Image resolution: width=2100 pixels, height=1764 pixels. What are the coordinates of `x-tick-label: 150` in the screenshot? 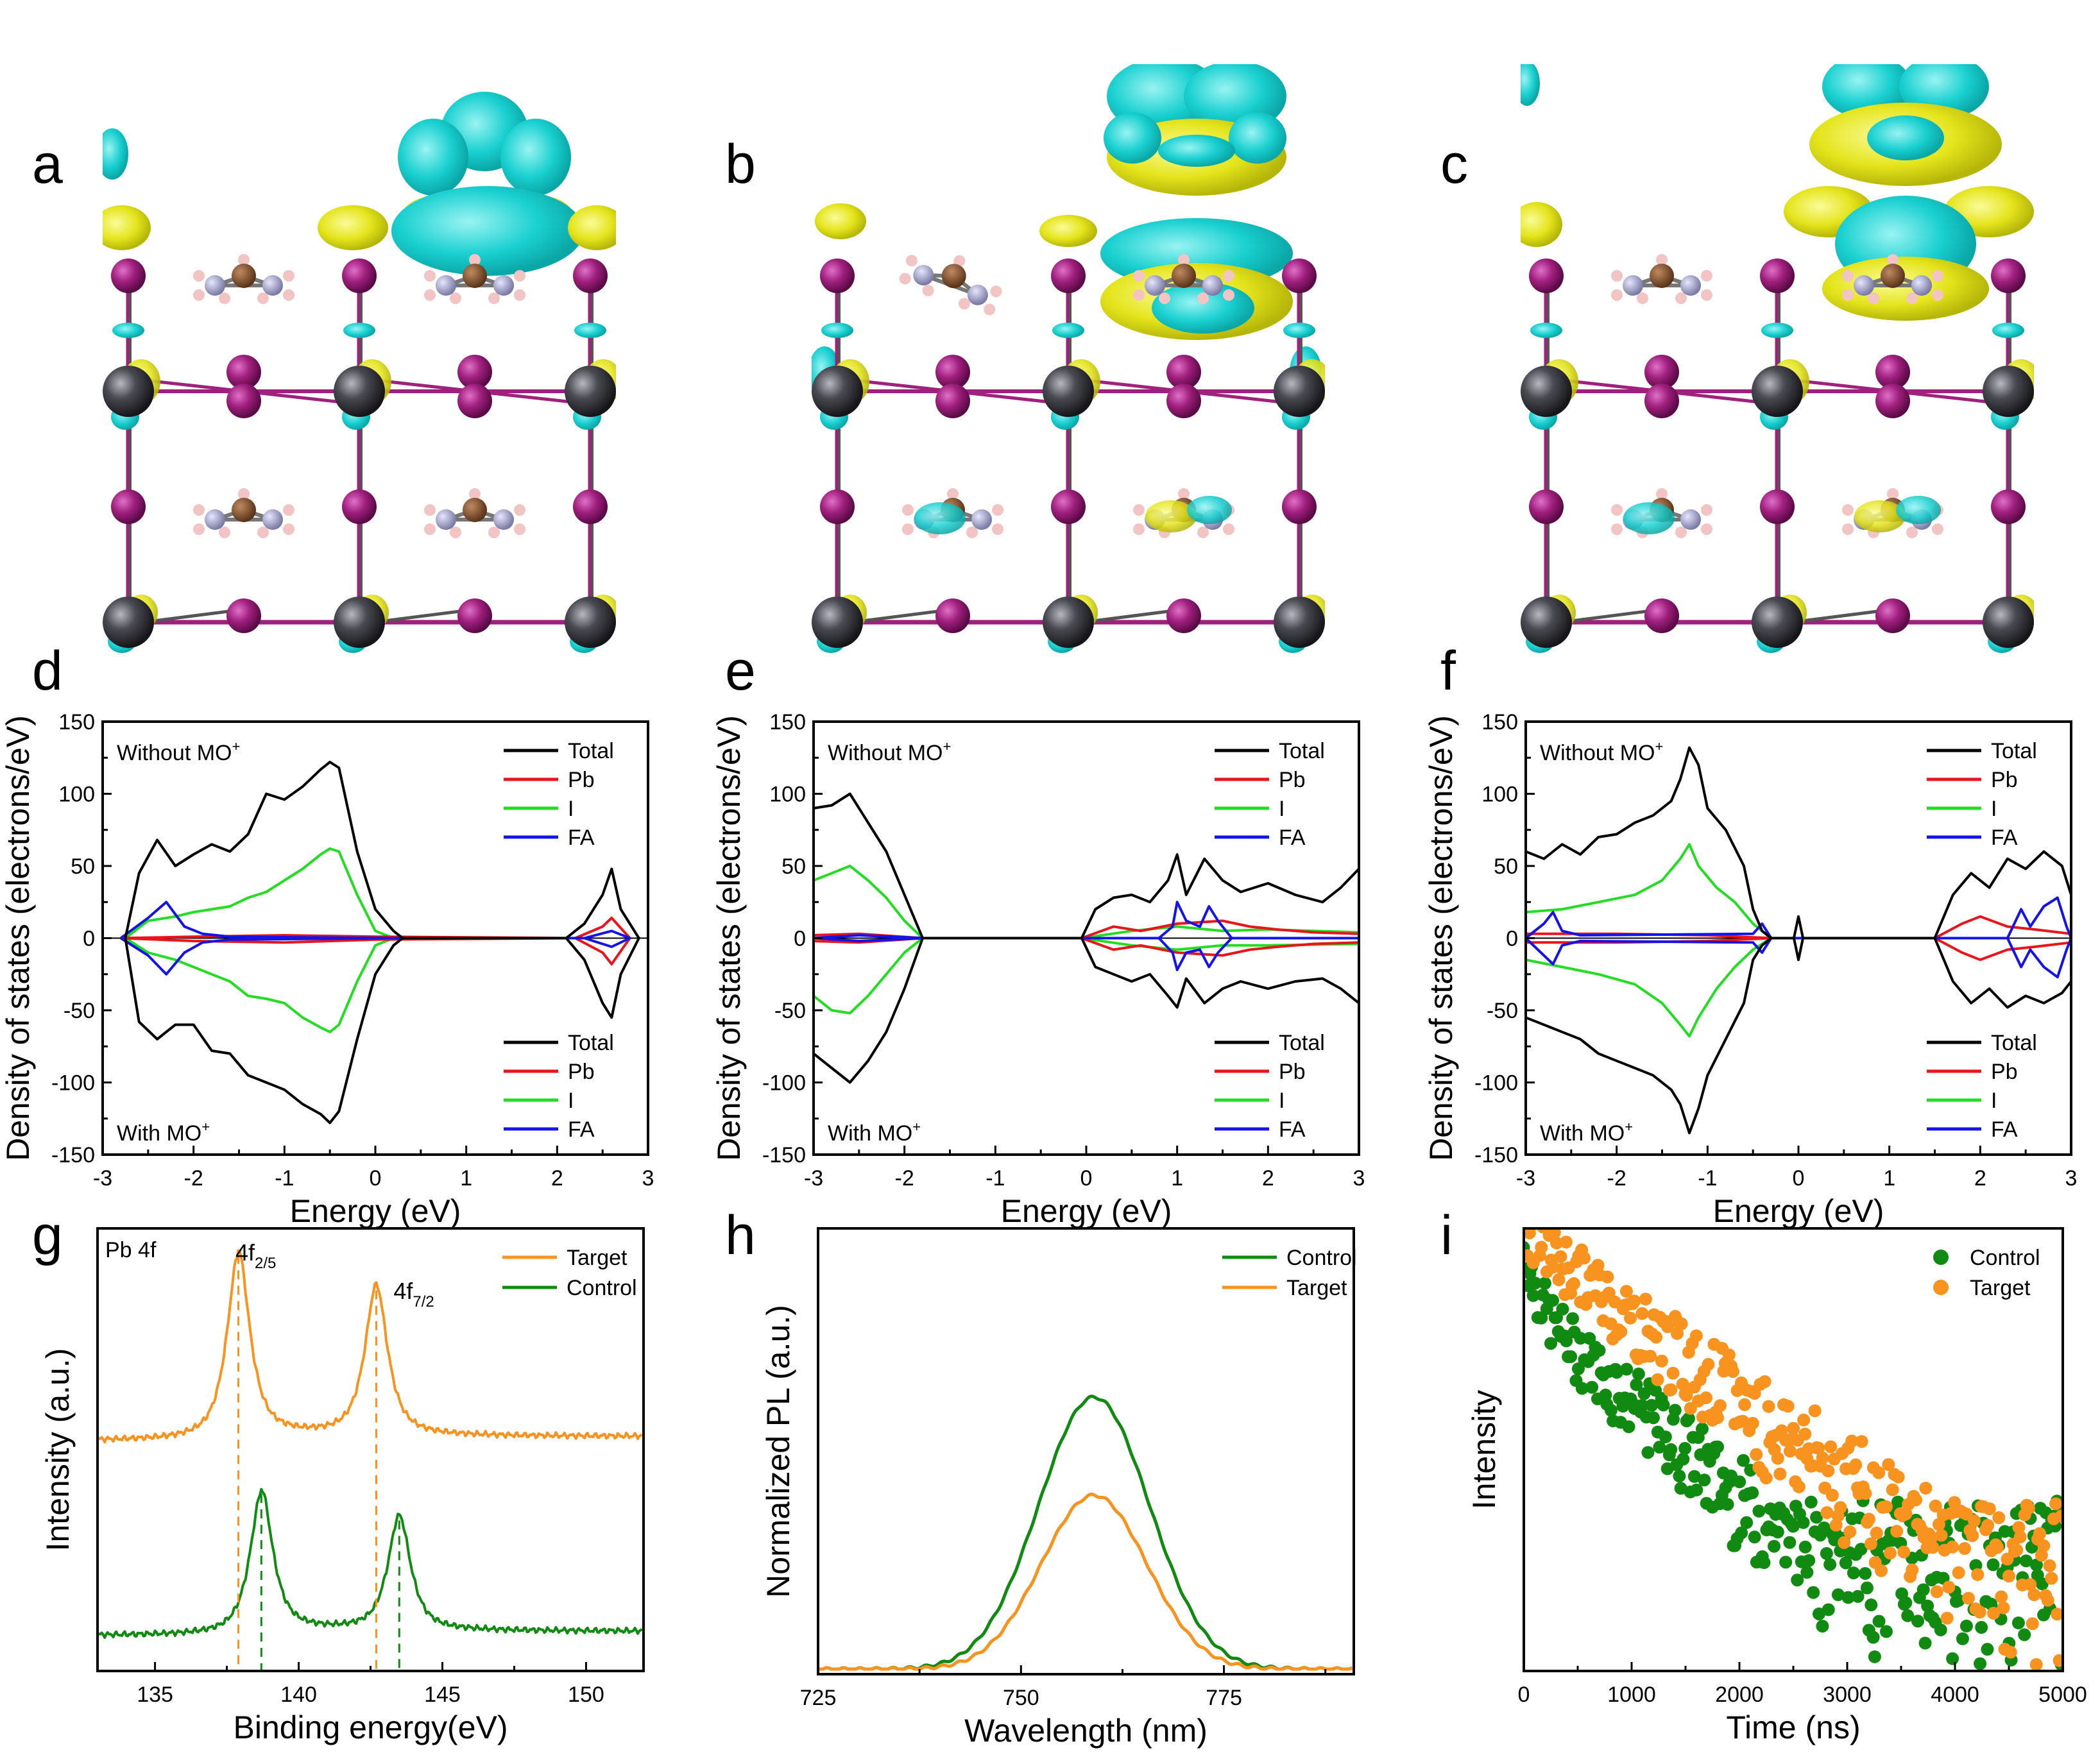 It's located at (586, 1695).